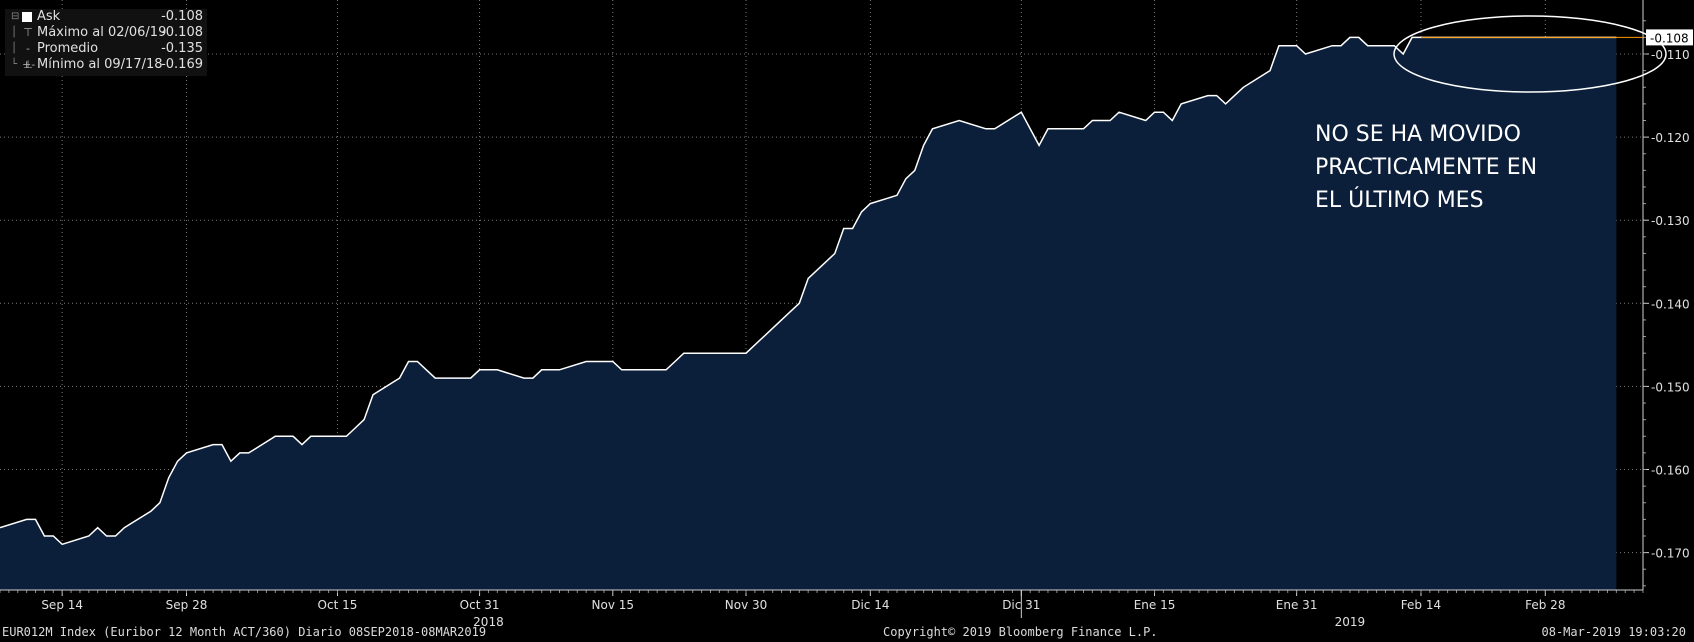 Image resolution: width=1694 pixels, height=642 pixels. I want to click on x-tick-label: Nov 15, so click(613, 605).